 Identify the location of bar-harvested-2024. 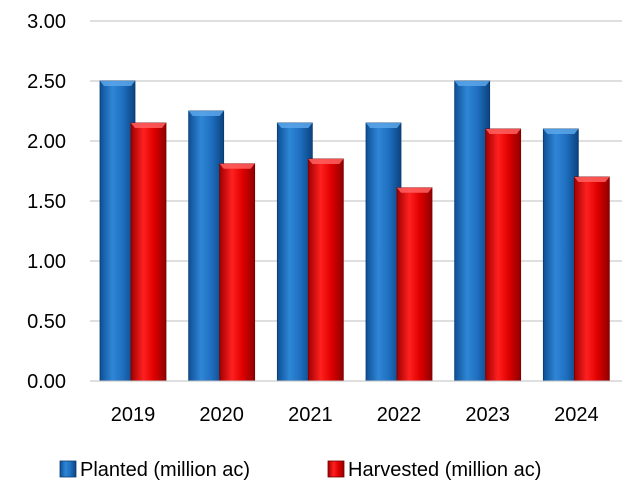
(591, 279).